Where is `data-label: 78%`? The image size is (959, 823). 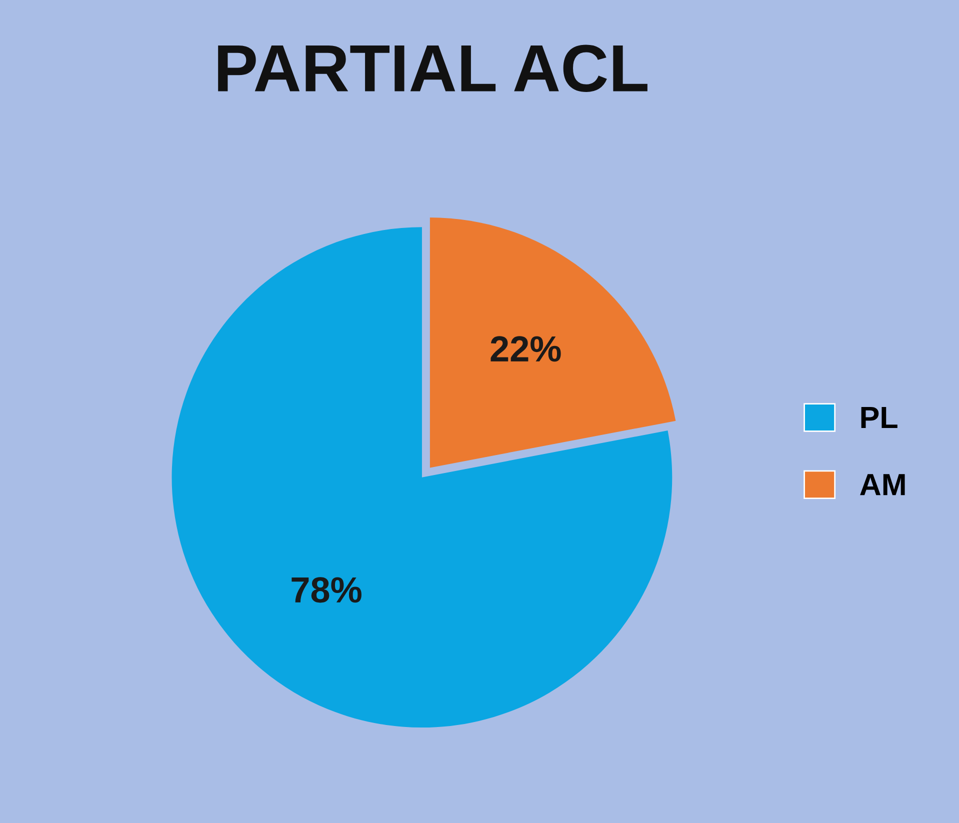
data-label: 78% is located at coordinates (327, 590).